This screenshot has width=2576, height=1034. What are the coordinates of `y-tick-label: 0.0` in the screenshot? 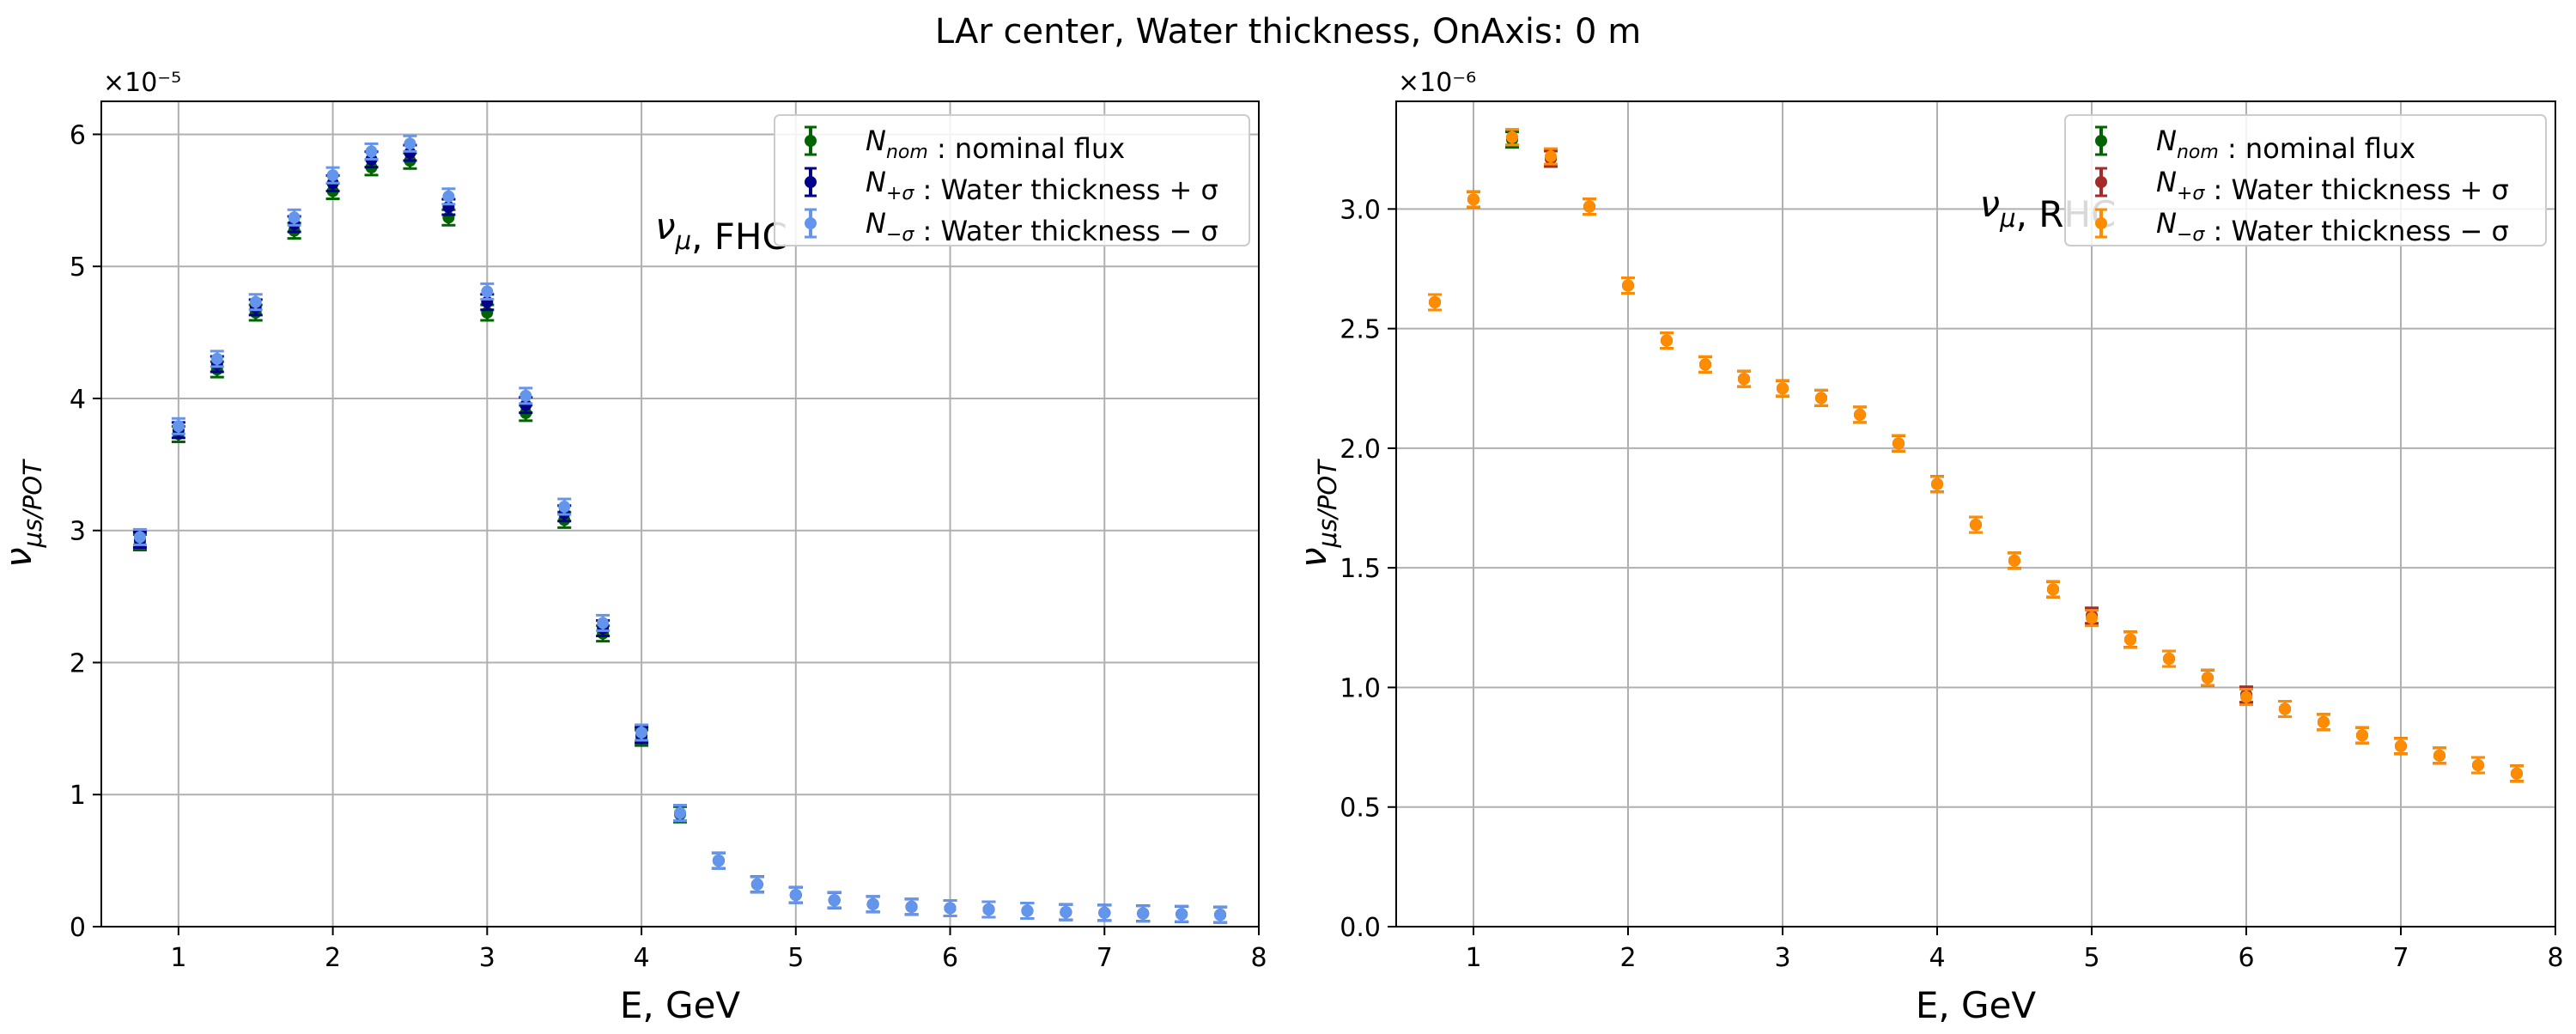 It's located at (1360, 928).